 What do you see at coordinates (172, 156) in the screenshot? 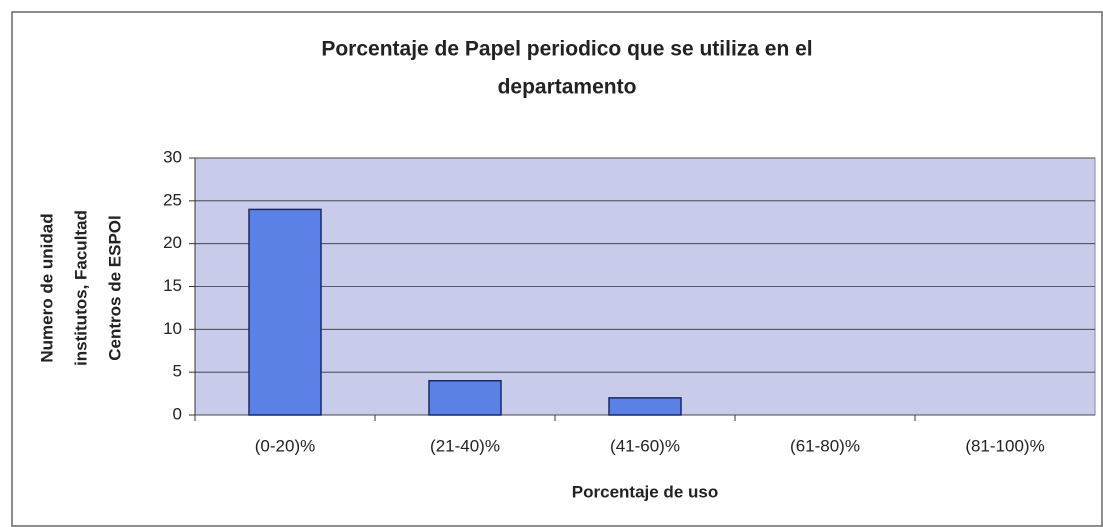
I see `y-tick-label: 30` at bounding box center [172, 156].